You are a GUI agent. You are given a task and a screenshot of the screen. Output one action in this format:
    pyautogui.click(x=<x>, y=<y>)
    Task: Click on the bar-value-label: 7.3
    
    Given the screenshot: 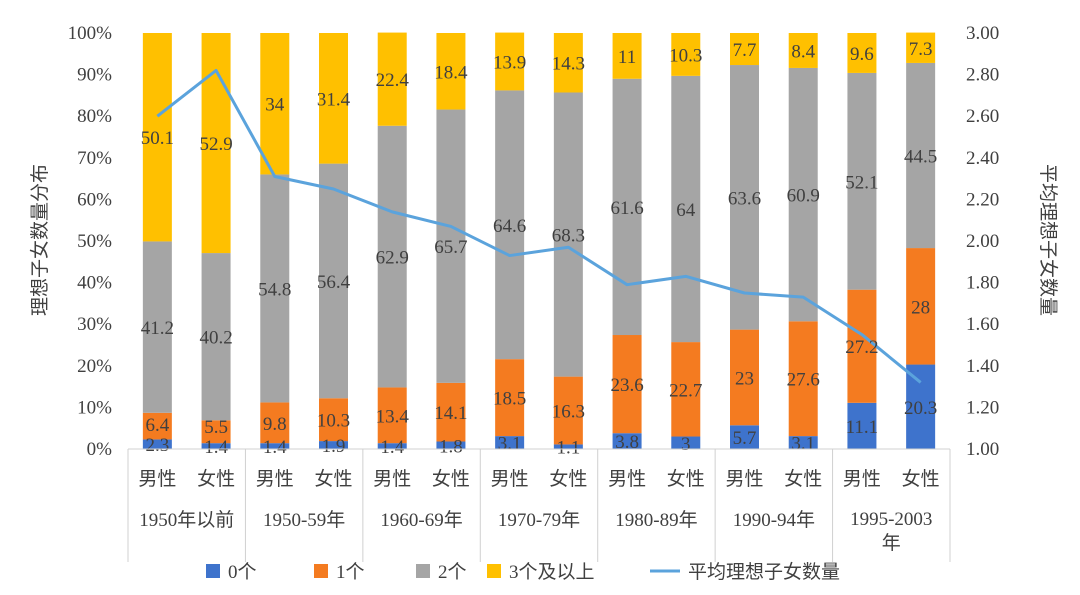 What is the action you would take?
    pyautogui.click(x=921, y=49)
    